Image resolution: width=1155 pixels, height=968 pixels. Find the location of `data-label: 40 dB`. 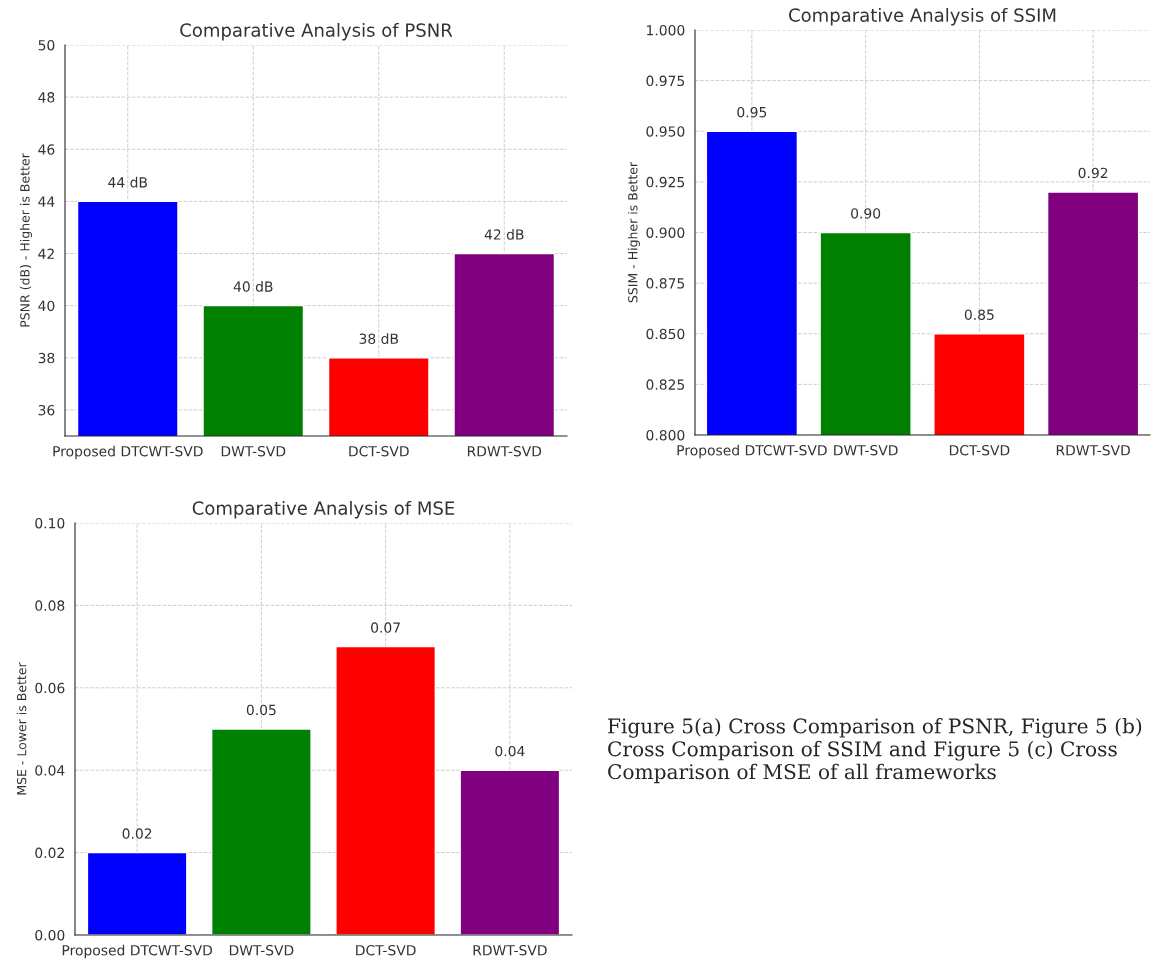

data-label: 40 dB is located at coordinates (253, 286).